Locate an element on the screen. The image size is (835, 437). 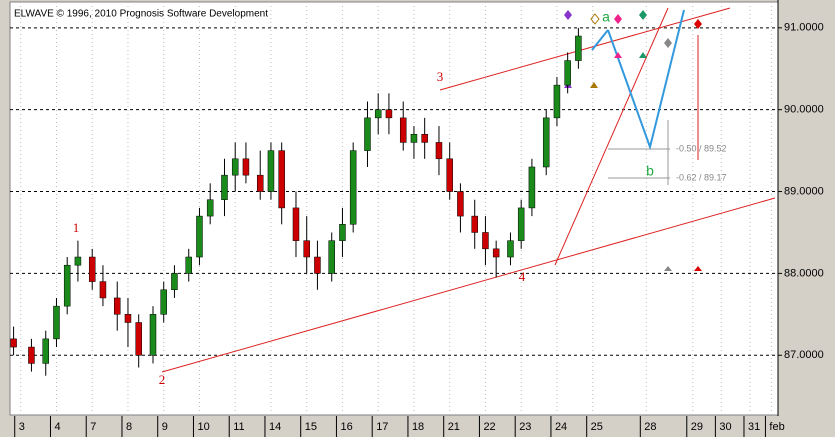
x-tick-label: 3 is located at coordinates (22, 427).